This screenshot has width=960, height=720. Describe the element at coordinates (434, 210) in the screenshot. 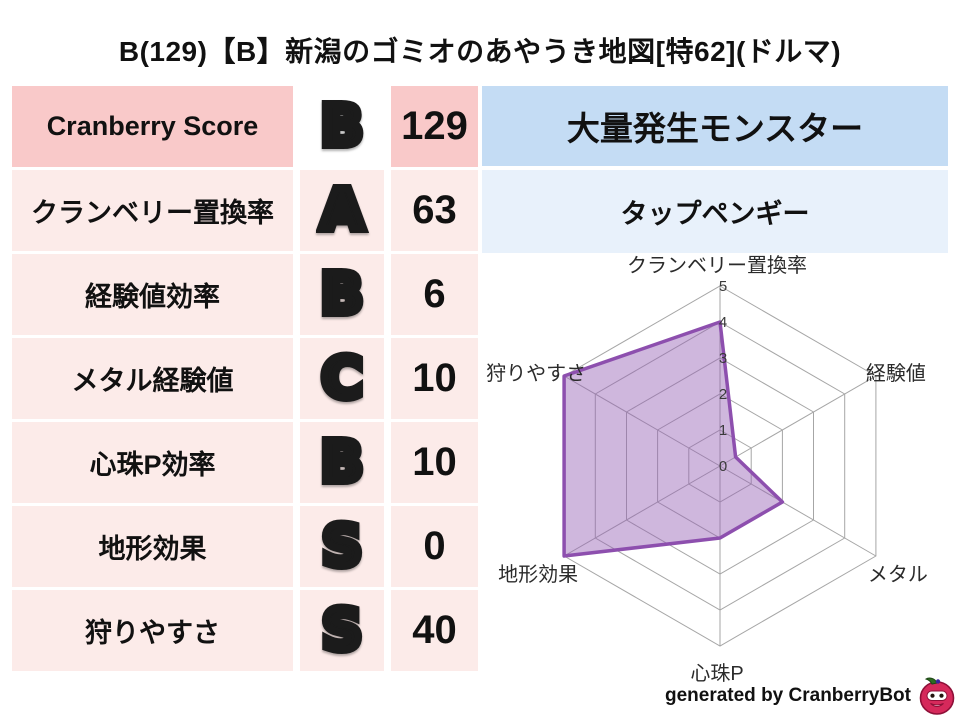

I see `stat-value: 63` at that location.